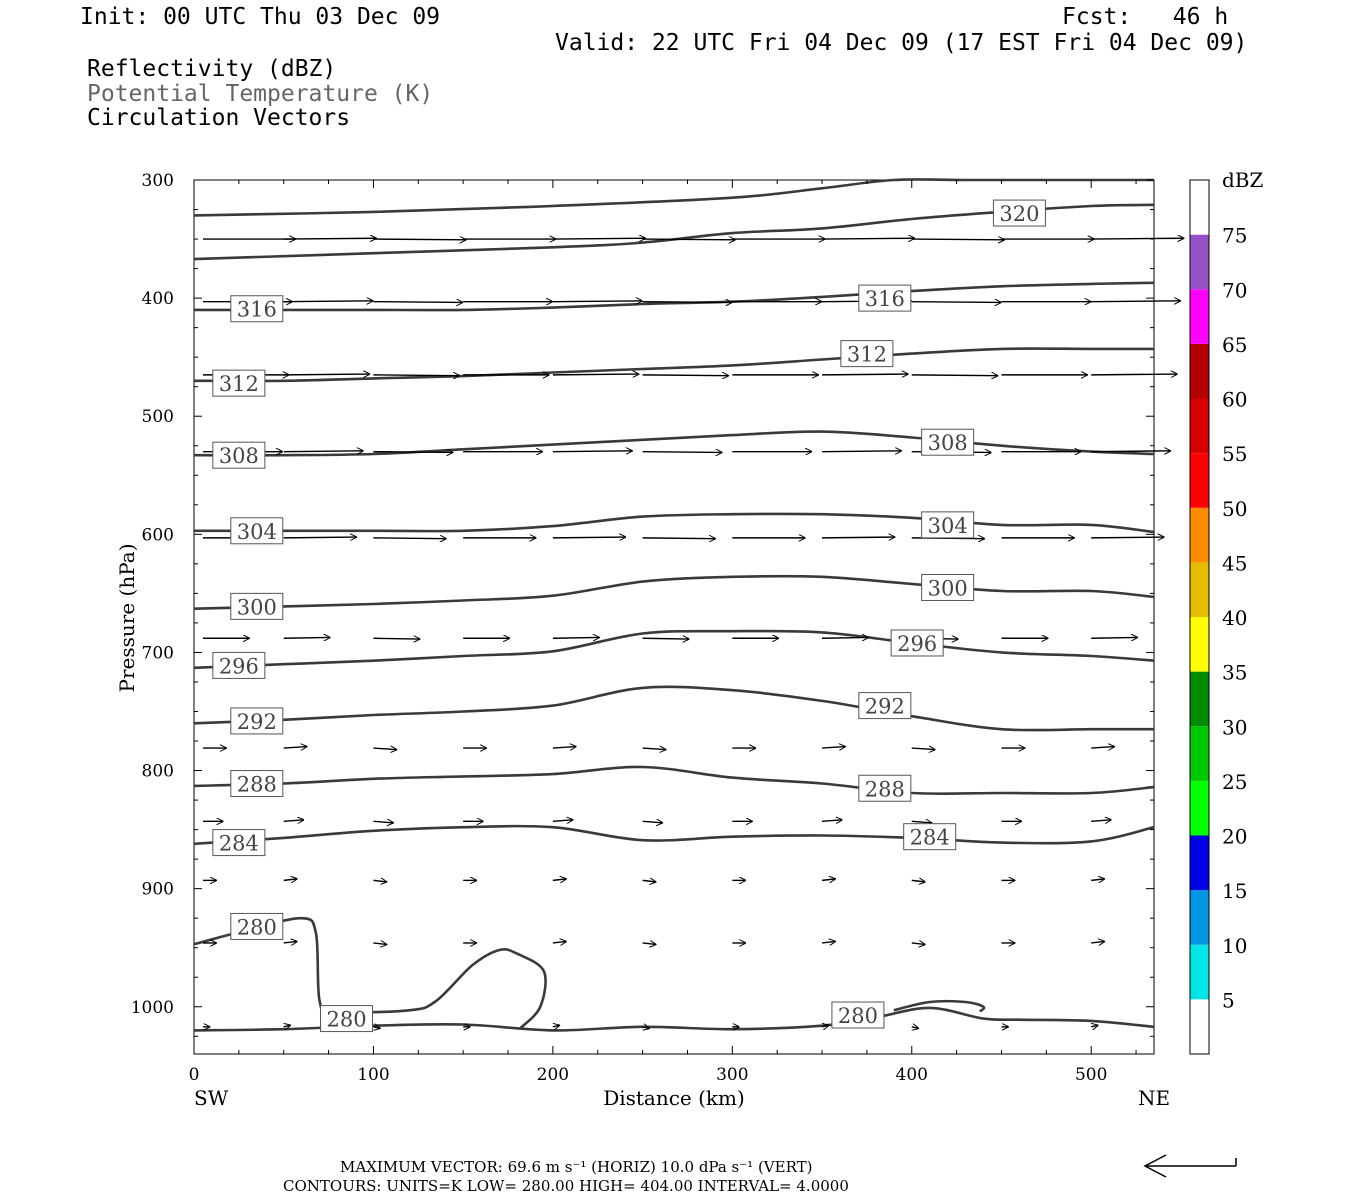  I want to click on x-tick-label: 400, so click(912, 1075).